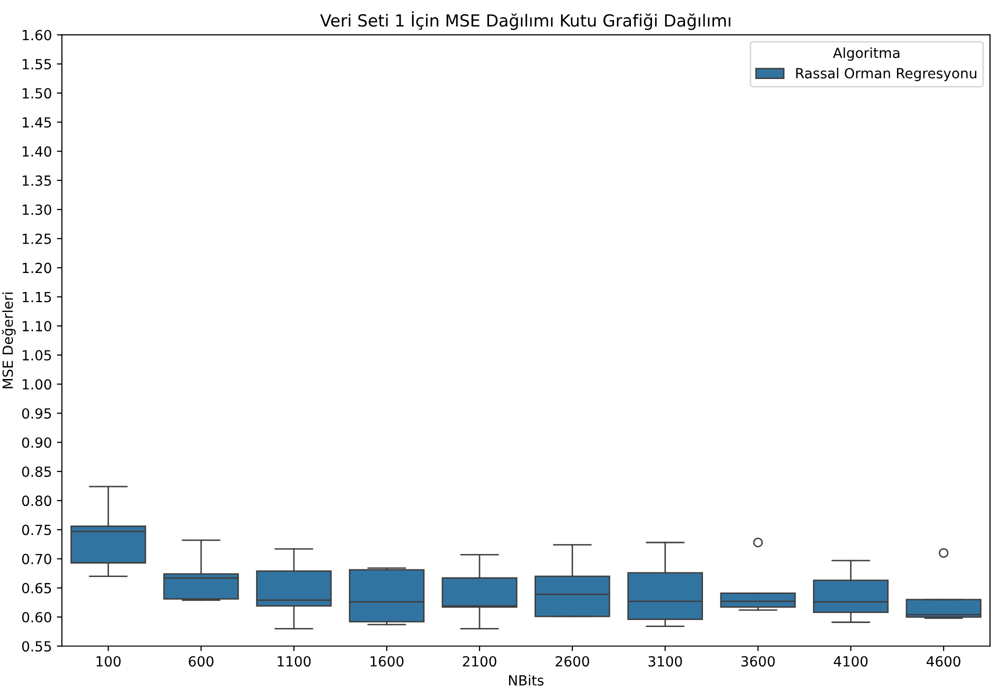 This screenshot has width=998, height=697. Describe the element at coordinates (37, 559) in the screenshot. I see `y-tick-label: 0.70` at that location.